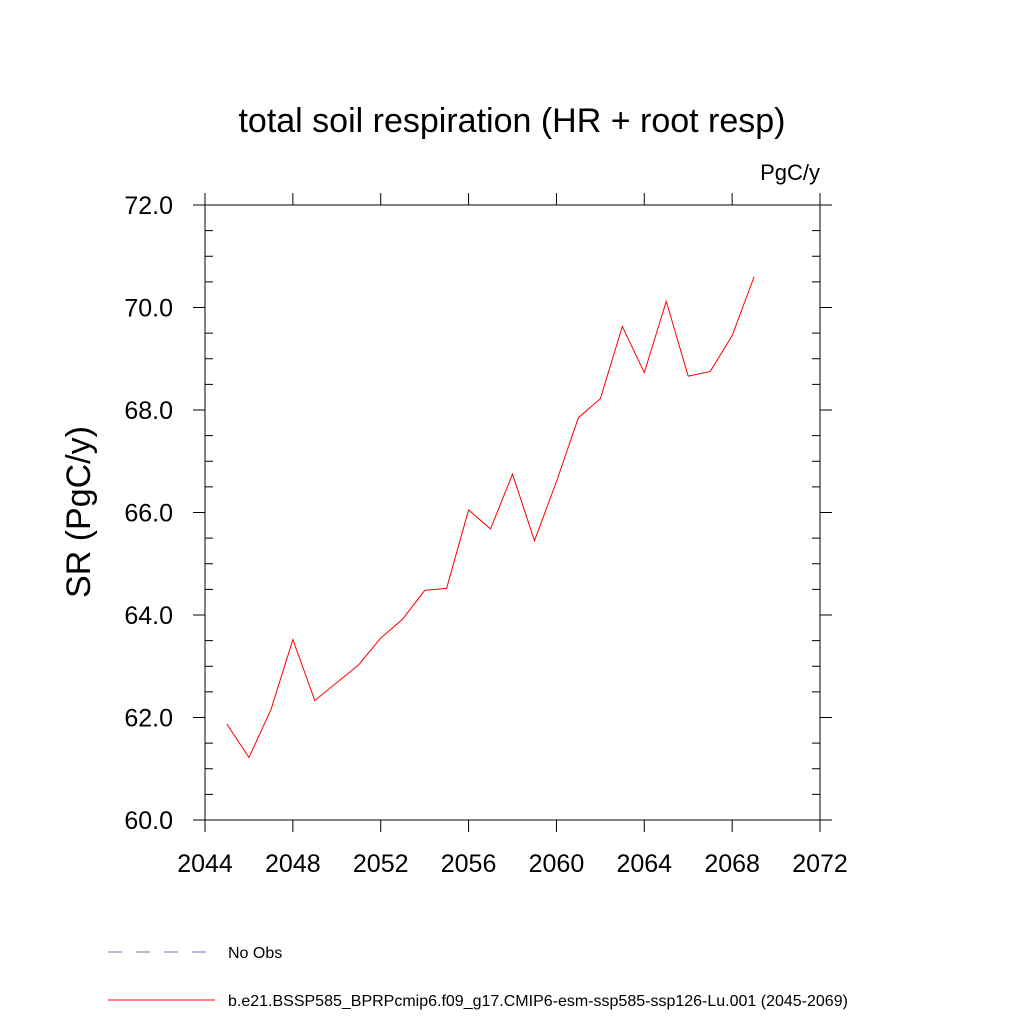  Describe the element at coordinates (148, 309) in the screenshot. I see `y-tick-label: 70.0` at that location.